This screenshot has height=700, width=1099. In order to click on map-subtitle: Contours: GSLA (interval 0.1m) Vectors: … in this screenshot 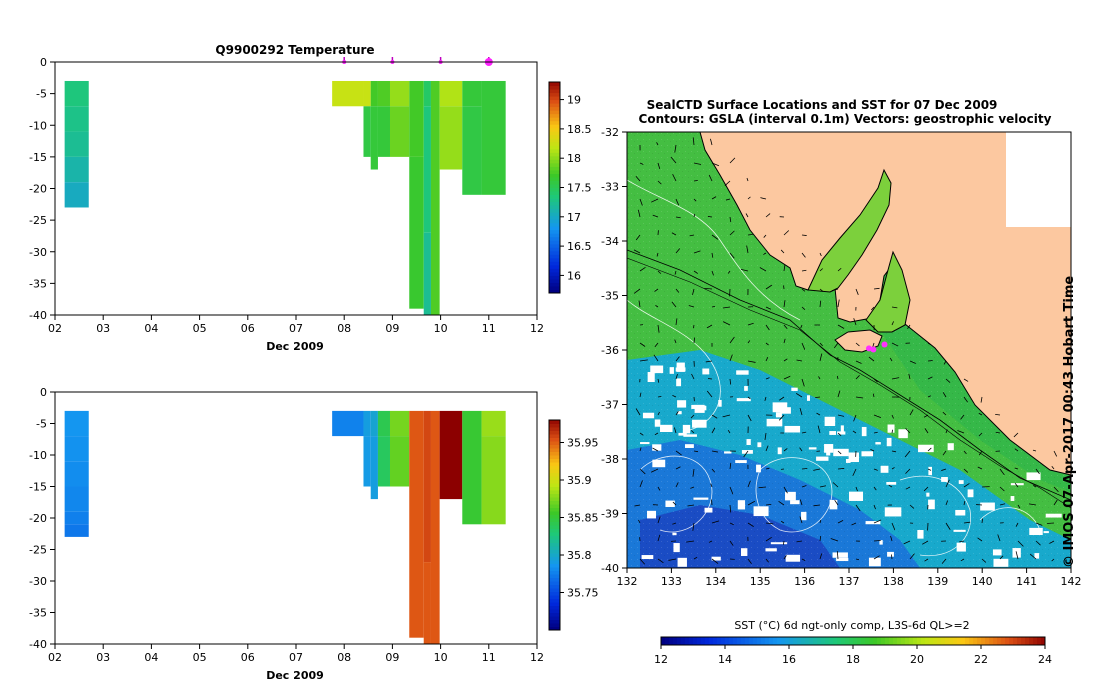, I will do `click(845, 119)`.